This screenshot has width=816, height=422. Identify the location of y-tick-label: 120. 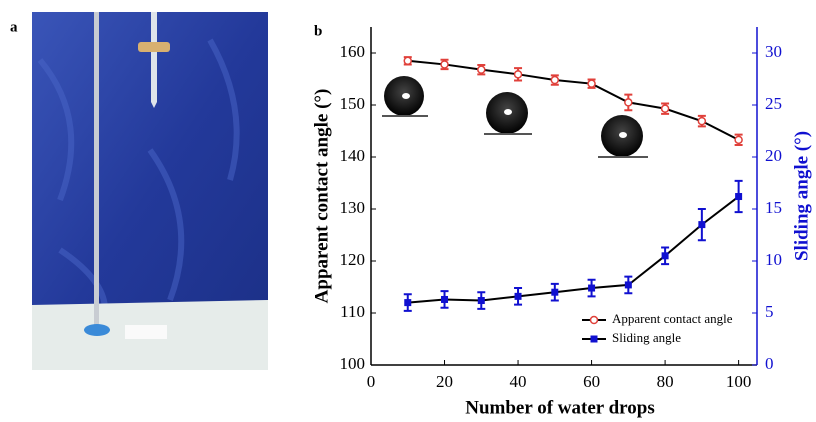
(353, 259).